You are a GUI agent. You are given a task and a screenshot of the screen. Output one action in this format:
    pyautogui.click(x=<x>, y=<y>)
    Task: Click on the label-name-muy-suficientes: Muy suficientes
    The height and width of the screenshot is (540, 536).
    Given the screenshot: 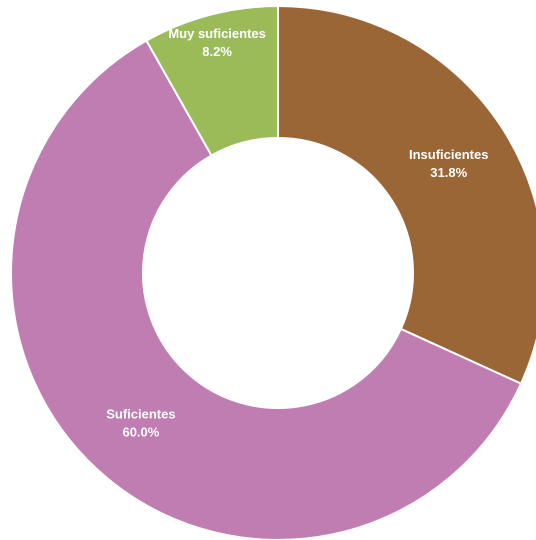 What is the action you would take?
    pyautogui.click(x=217, y=33)
    